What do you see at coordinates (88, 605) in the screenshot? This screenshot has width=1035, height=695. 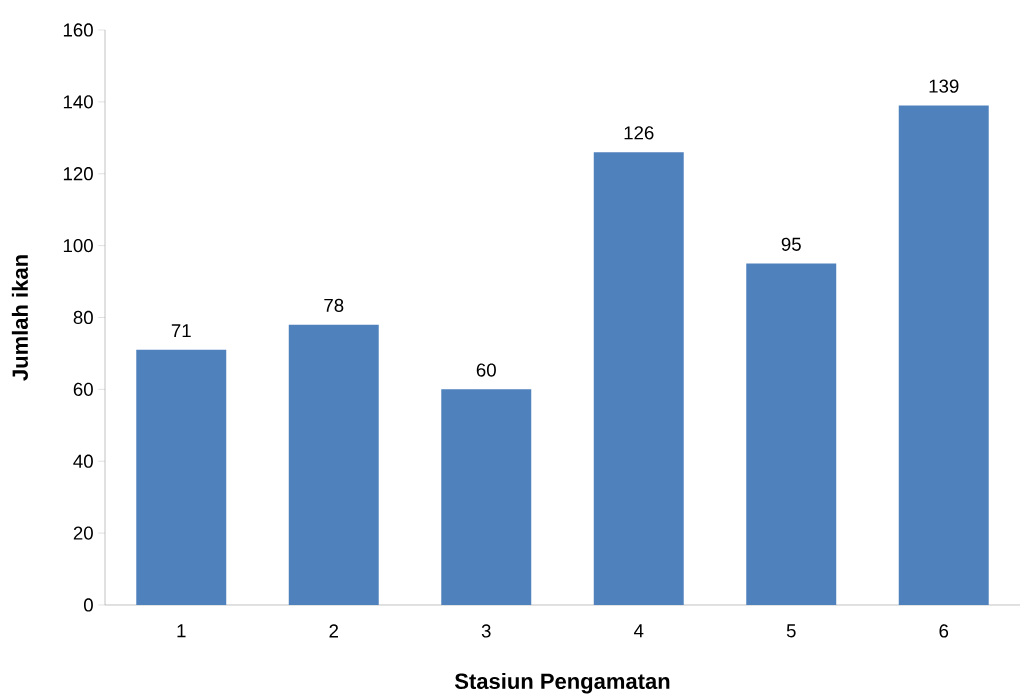 I see `y-tick-label: 0` at bounding box center [88, 605].